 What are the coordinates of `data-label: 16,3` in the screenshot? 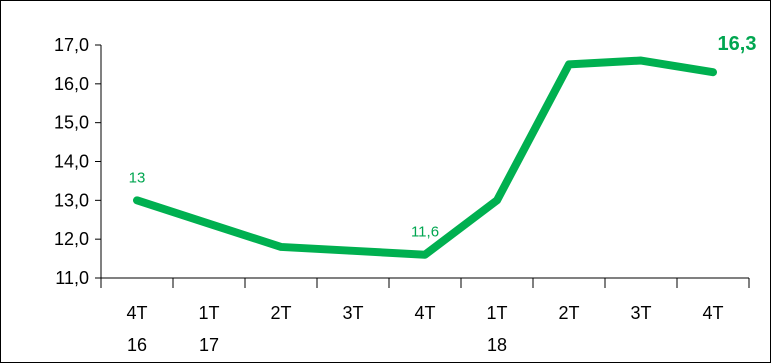 It's located at (737, 44).